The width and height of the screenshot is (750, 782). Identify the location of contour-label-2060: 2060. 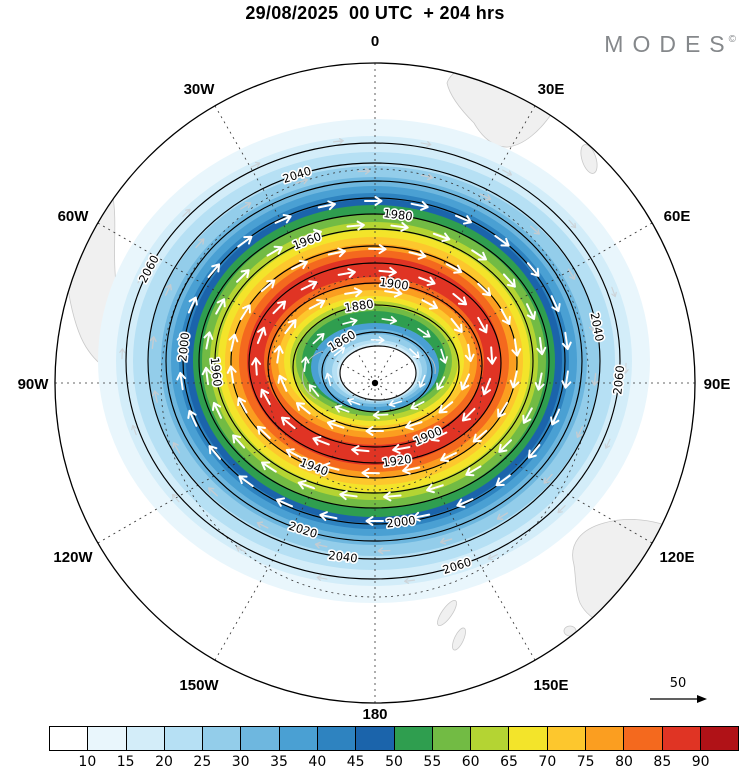
(618, 380).